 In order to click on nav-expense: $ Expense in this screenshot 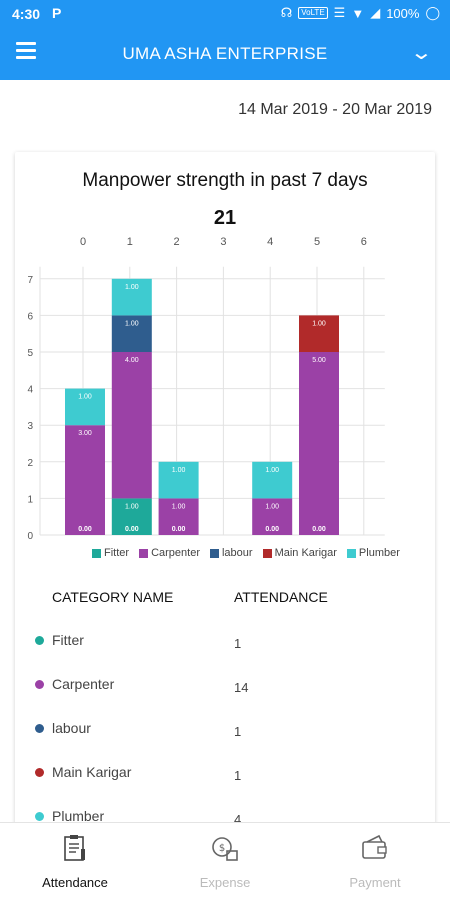, I will do `click(225, 861)`.